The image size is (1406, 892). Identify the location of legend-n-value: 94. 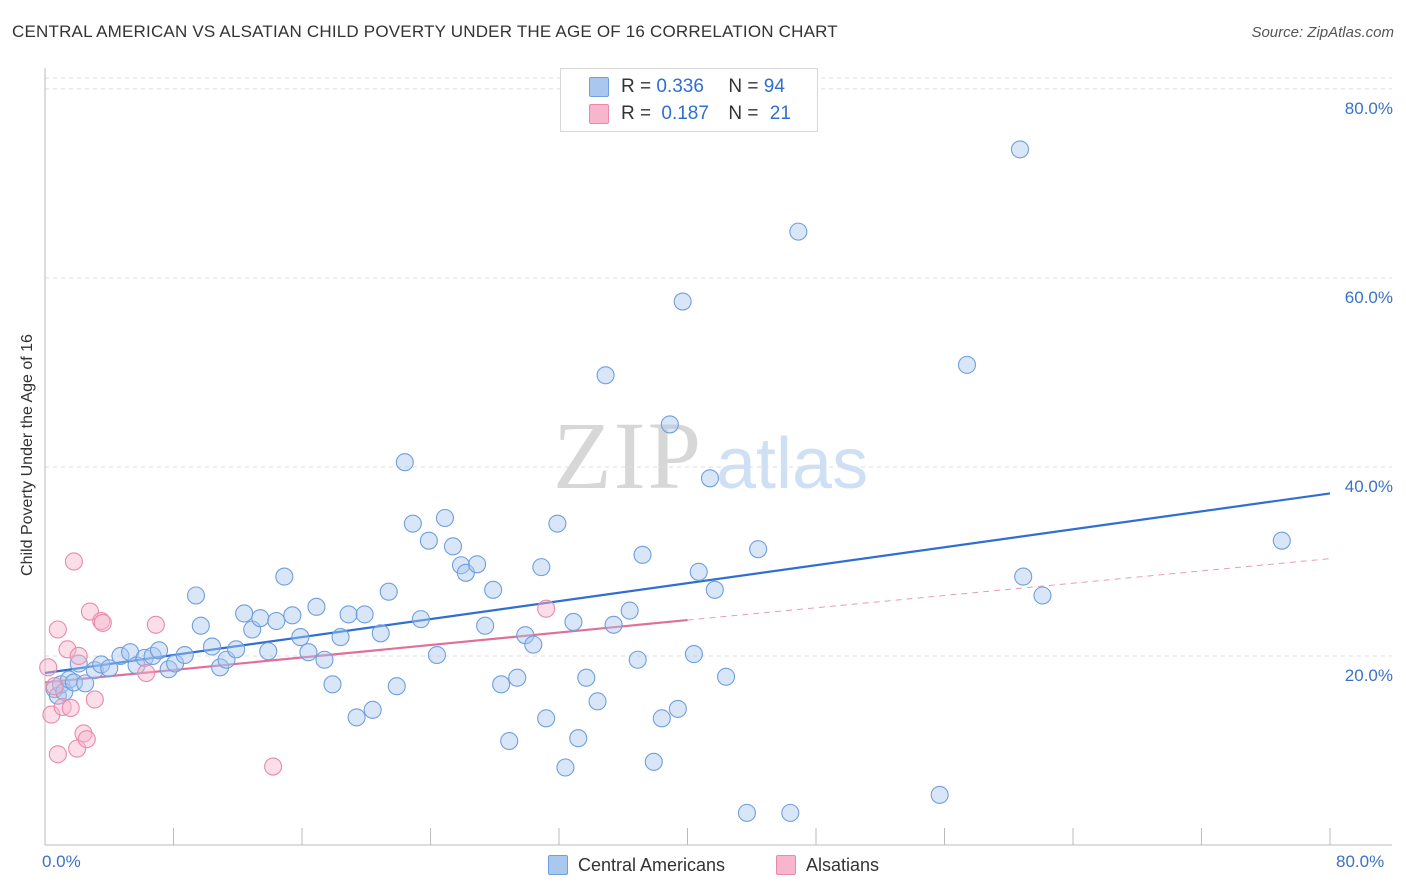
(774, 86).